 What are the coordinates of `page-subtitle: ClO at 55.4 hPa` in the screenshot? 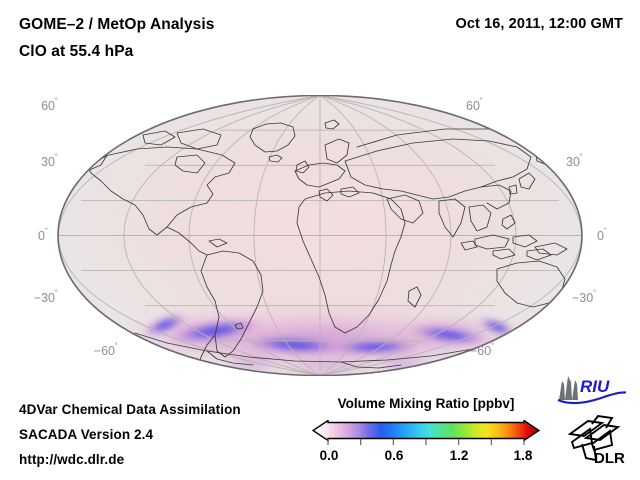 It's located at (76, 51).